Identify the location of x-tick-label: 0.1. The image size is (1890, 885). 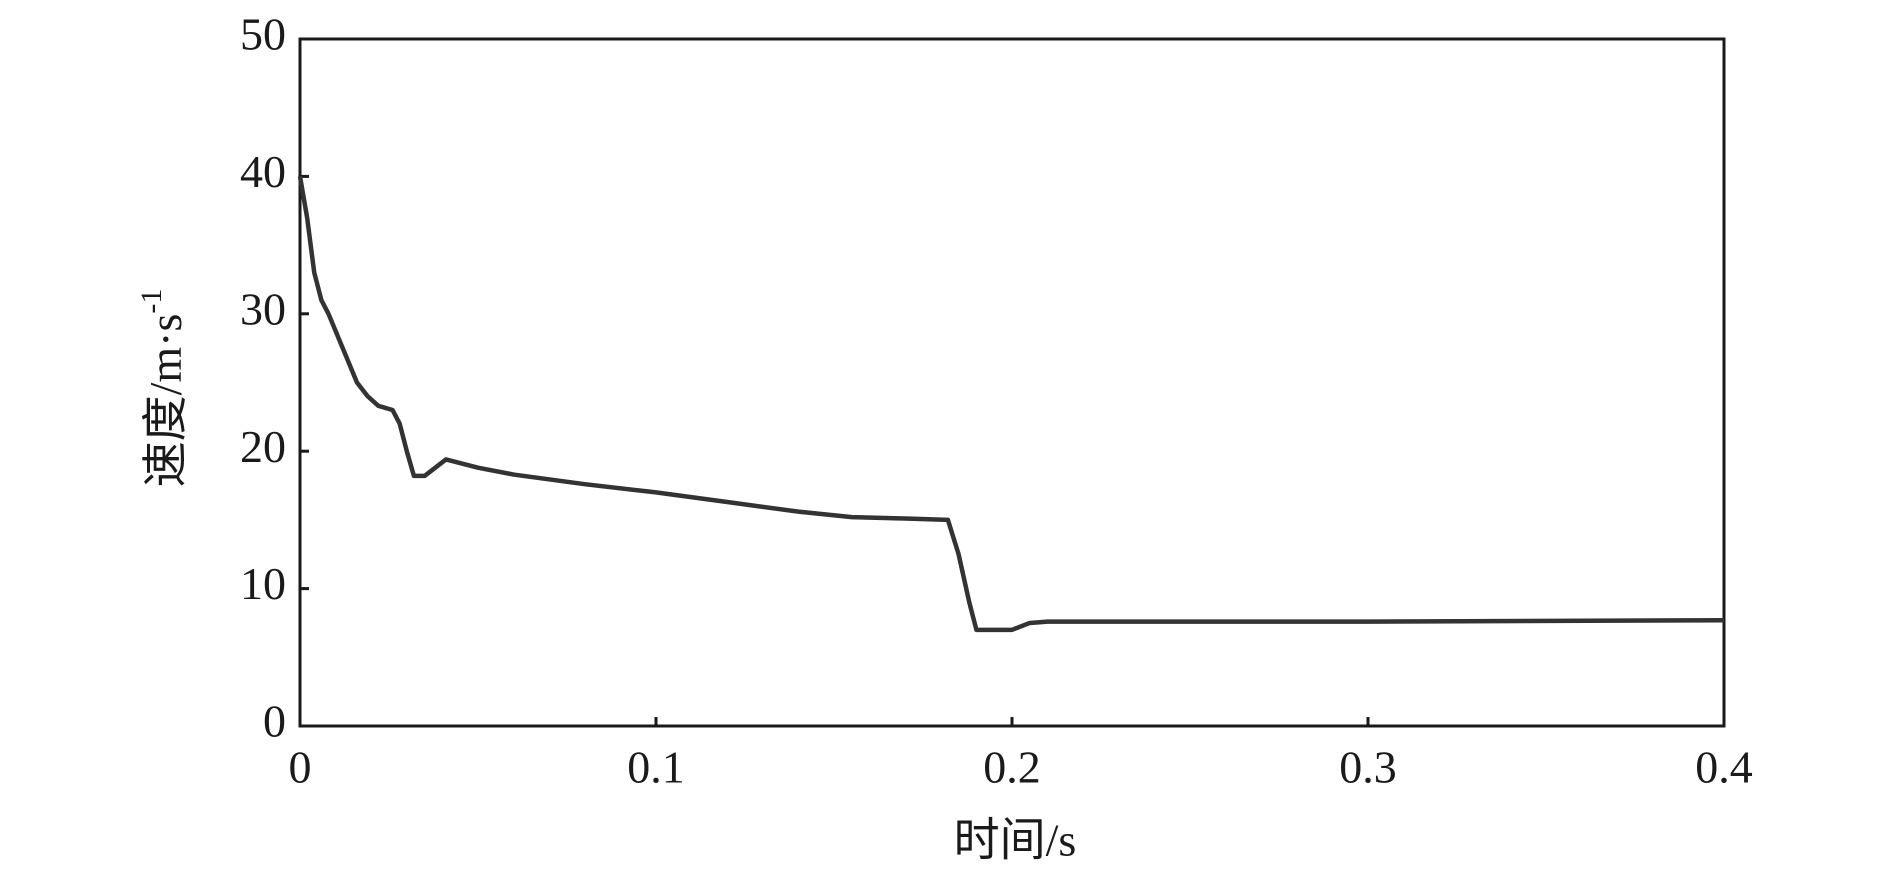
(656, 767).